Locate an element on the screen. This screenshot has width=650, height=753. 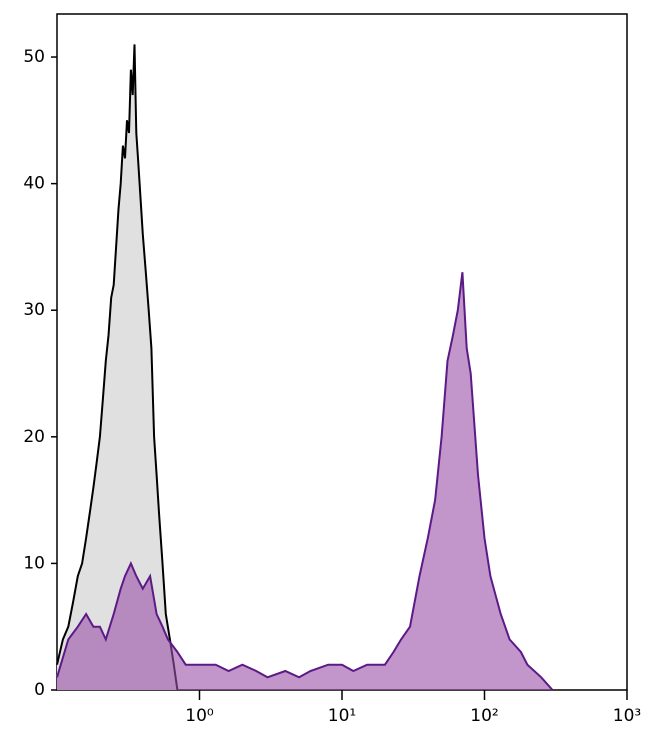
y-tick-label: 50 is located at coordinates (34, 57).